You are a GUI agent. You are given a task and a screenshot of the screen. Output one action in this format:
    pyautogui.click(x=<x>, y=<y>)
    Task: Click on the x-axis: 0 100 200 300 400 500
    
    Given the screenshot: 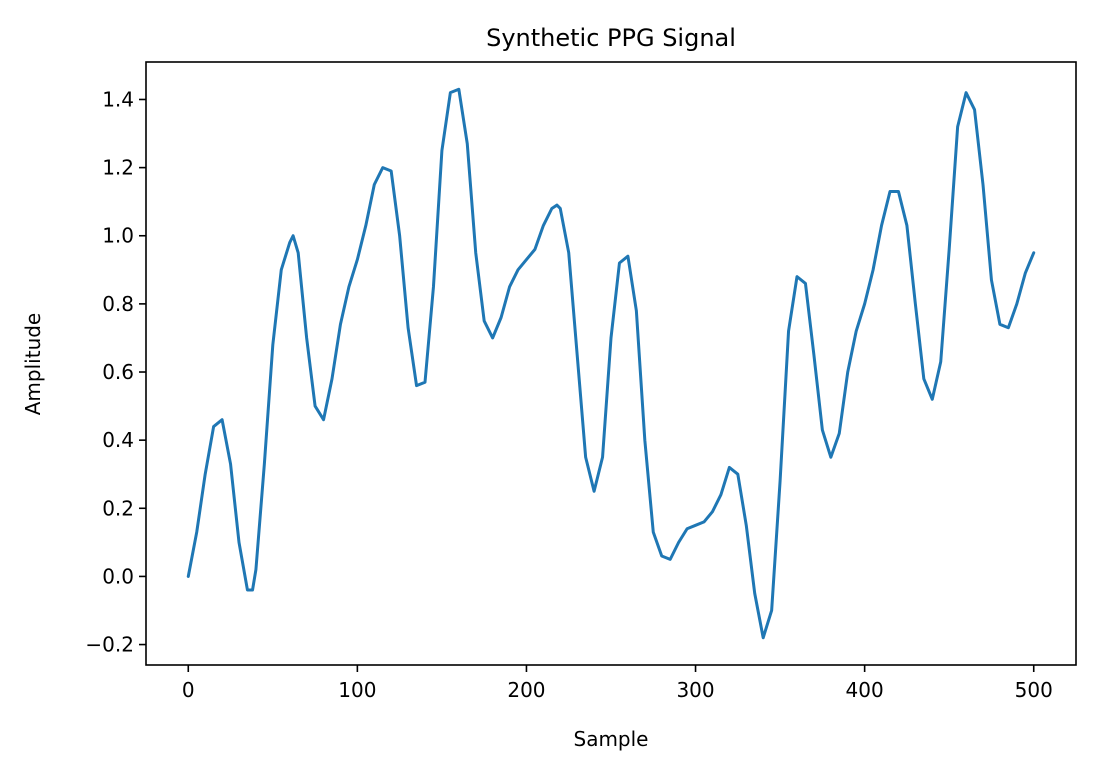 What is the action you would take?
    pyautogui.click(x=617, y=683)
    